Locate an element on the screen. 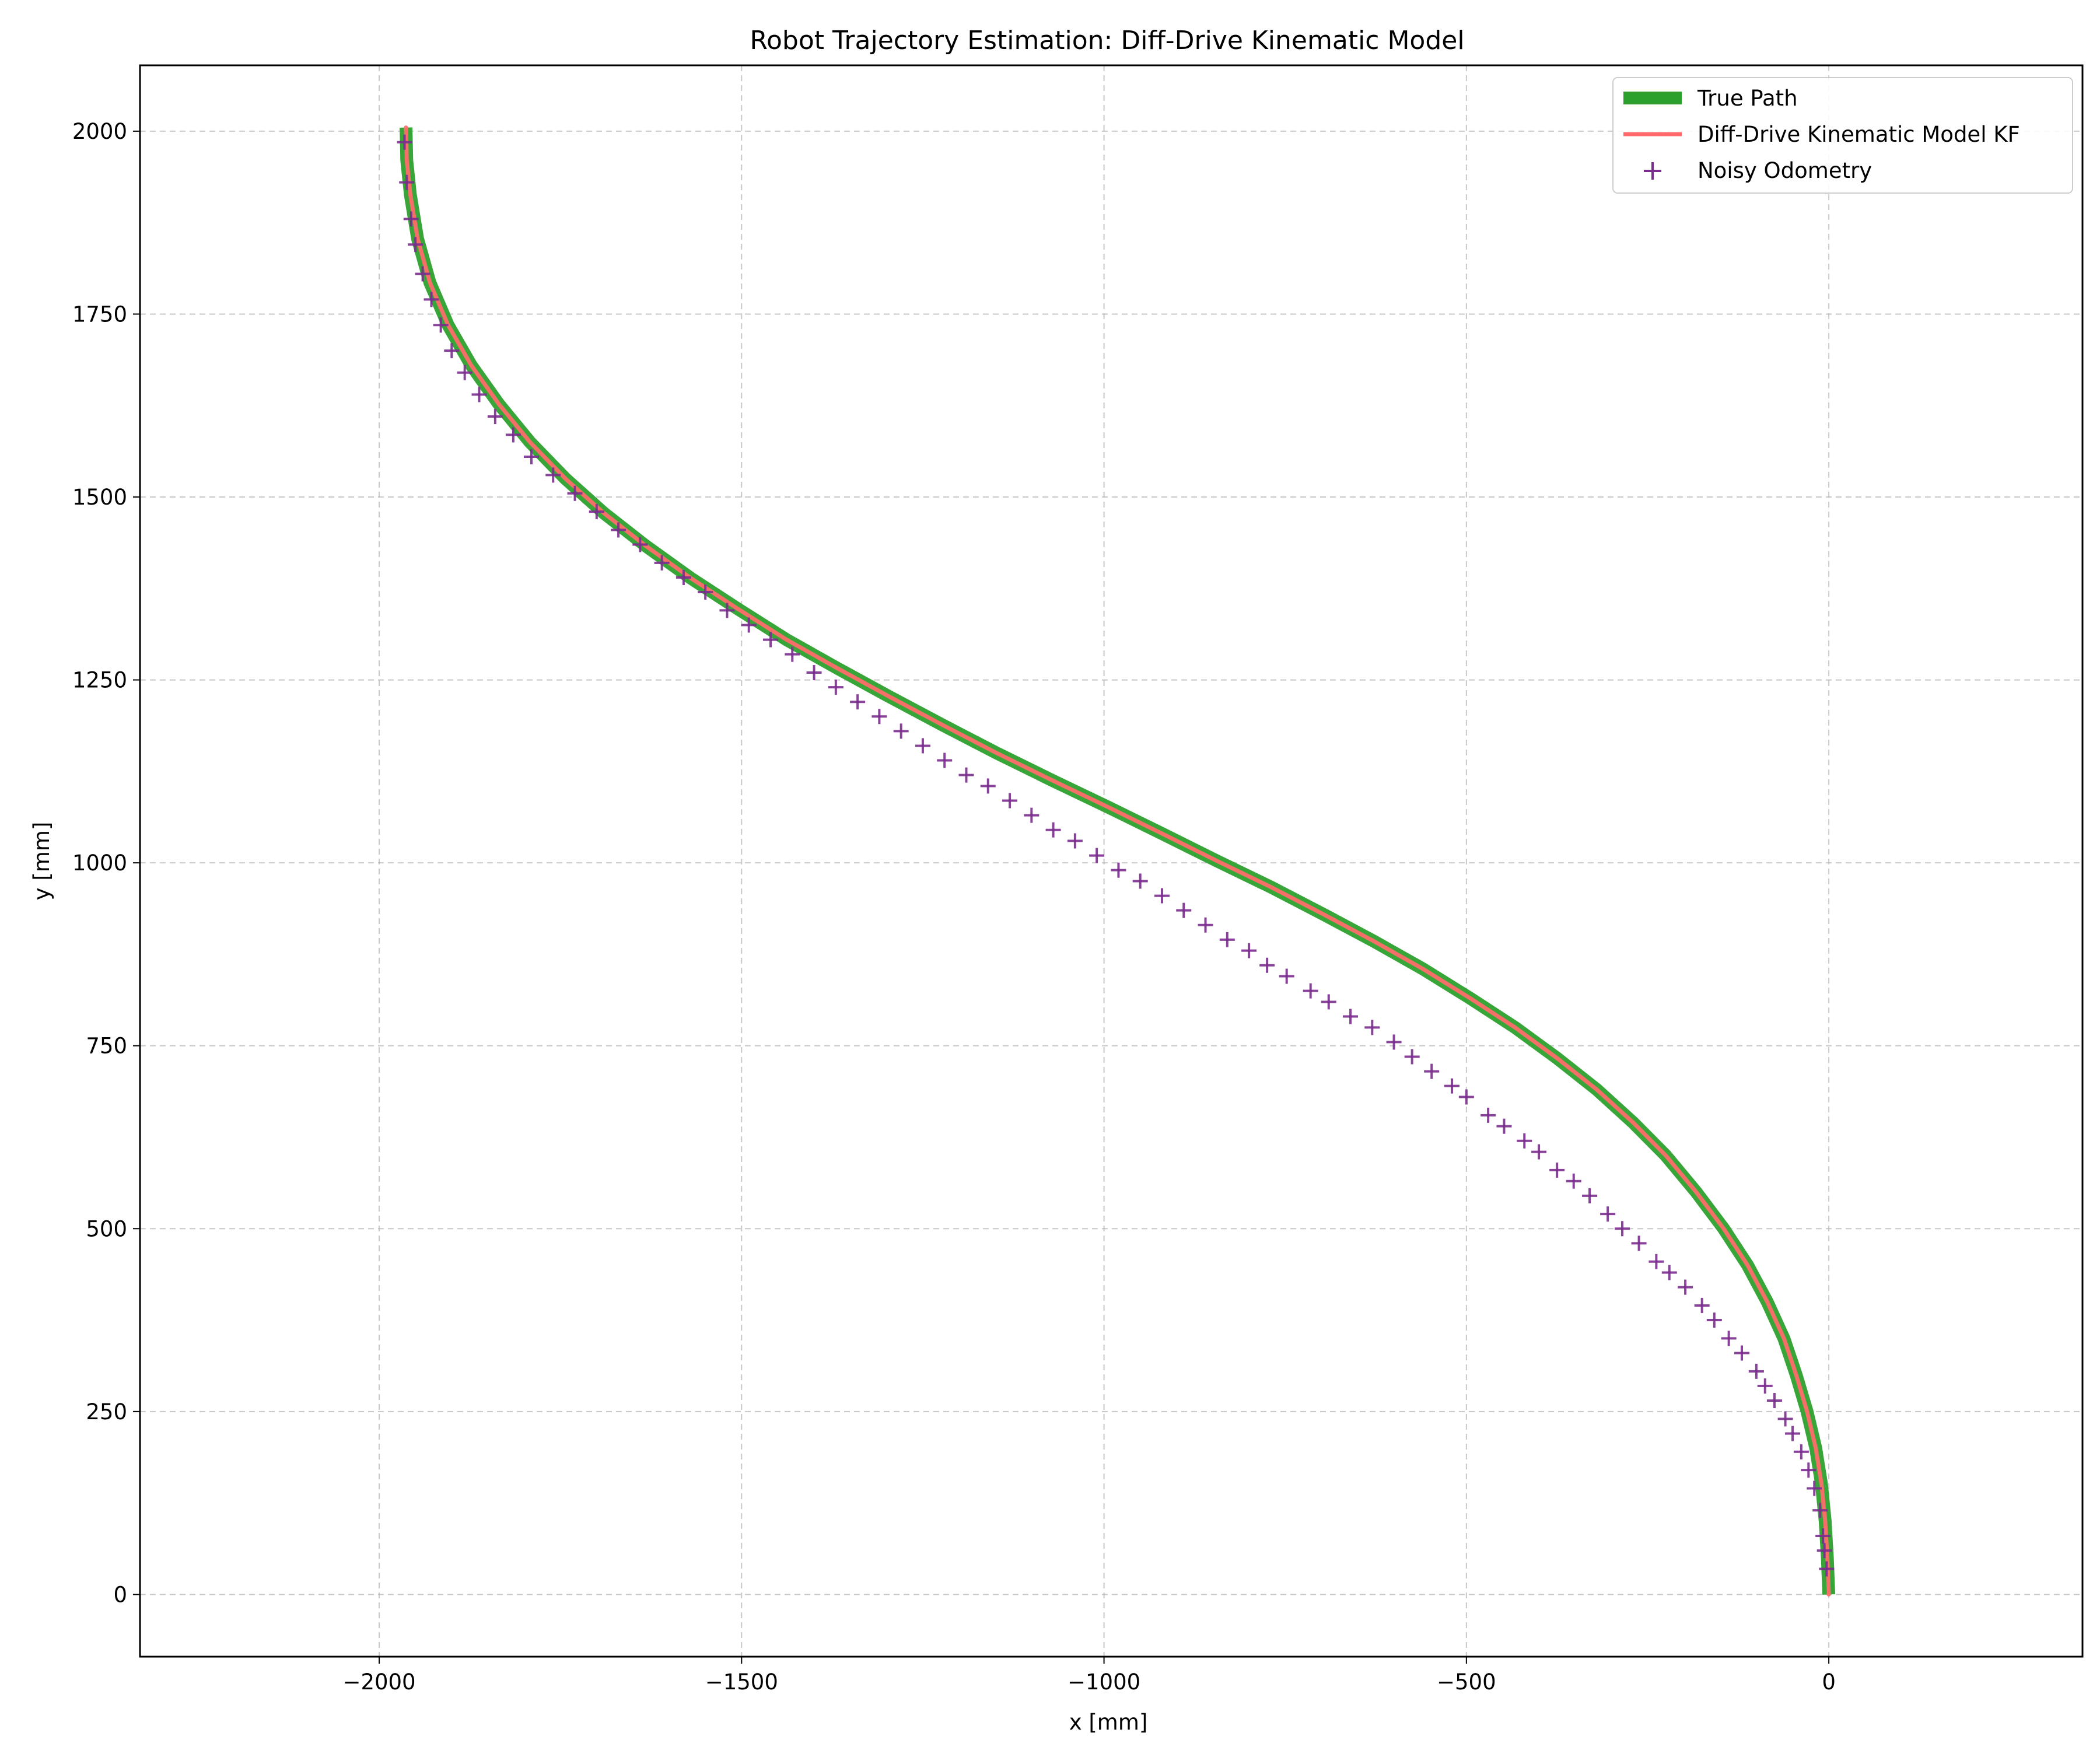 The height and width of the screenshot is (1750, 2100). legend-box is located at coordinates (1842, 135).